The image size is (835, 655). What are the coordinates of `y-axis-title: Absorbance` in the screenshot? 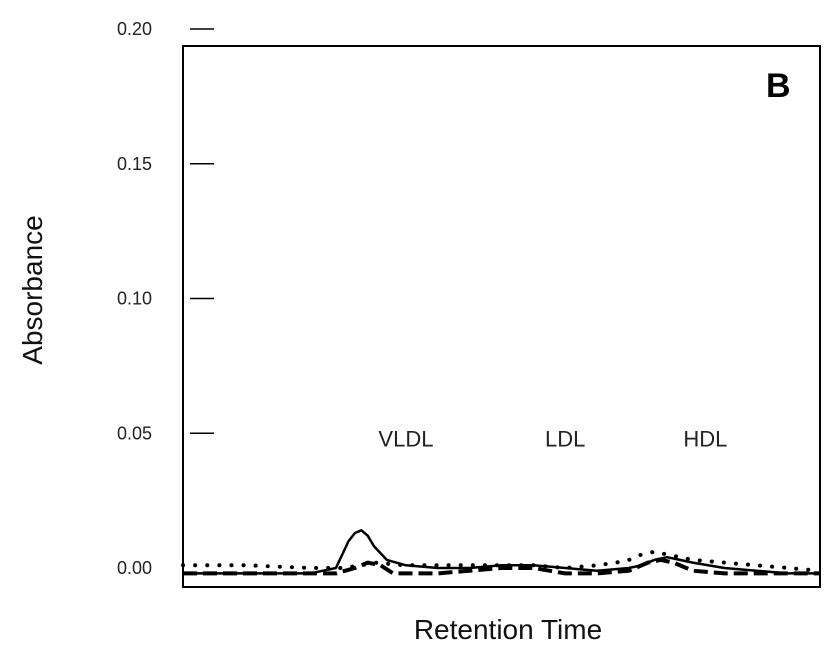 It's located at (32, 289).